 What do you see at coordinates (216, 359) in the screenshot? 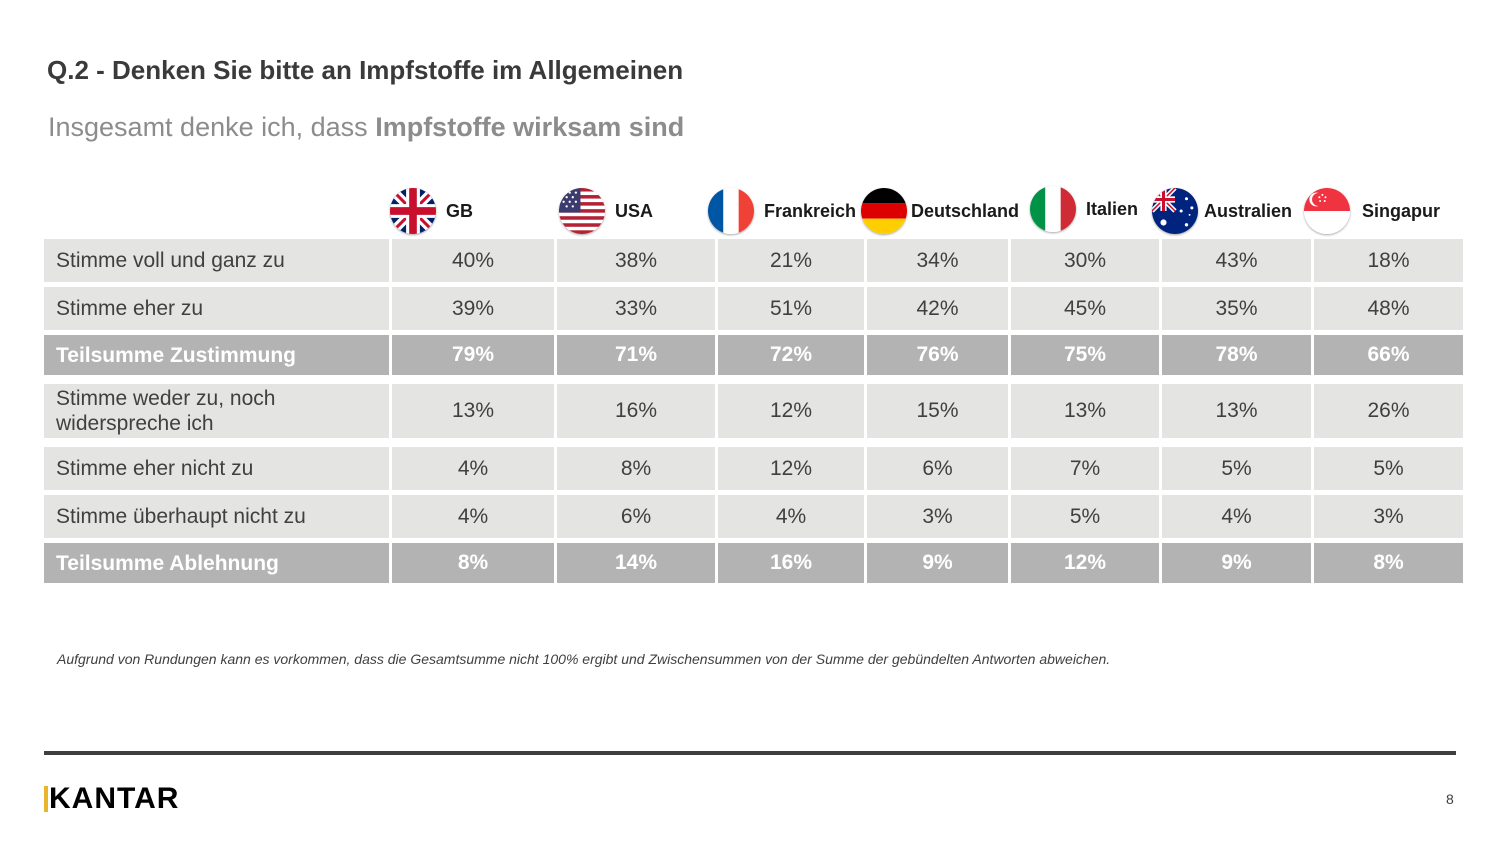
I see `row-label: Teilsumme Zustimmung` at bounding box center [216, 359].